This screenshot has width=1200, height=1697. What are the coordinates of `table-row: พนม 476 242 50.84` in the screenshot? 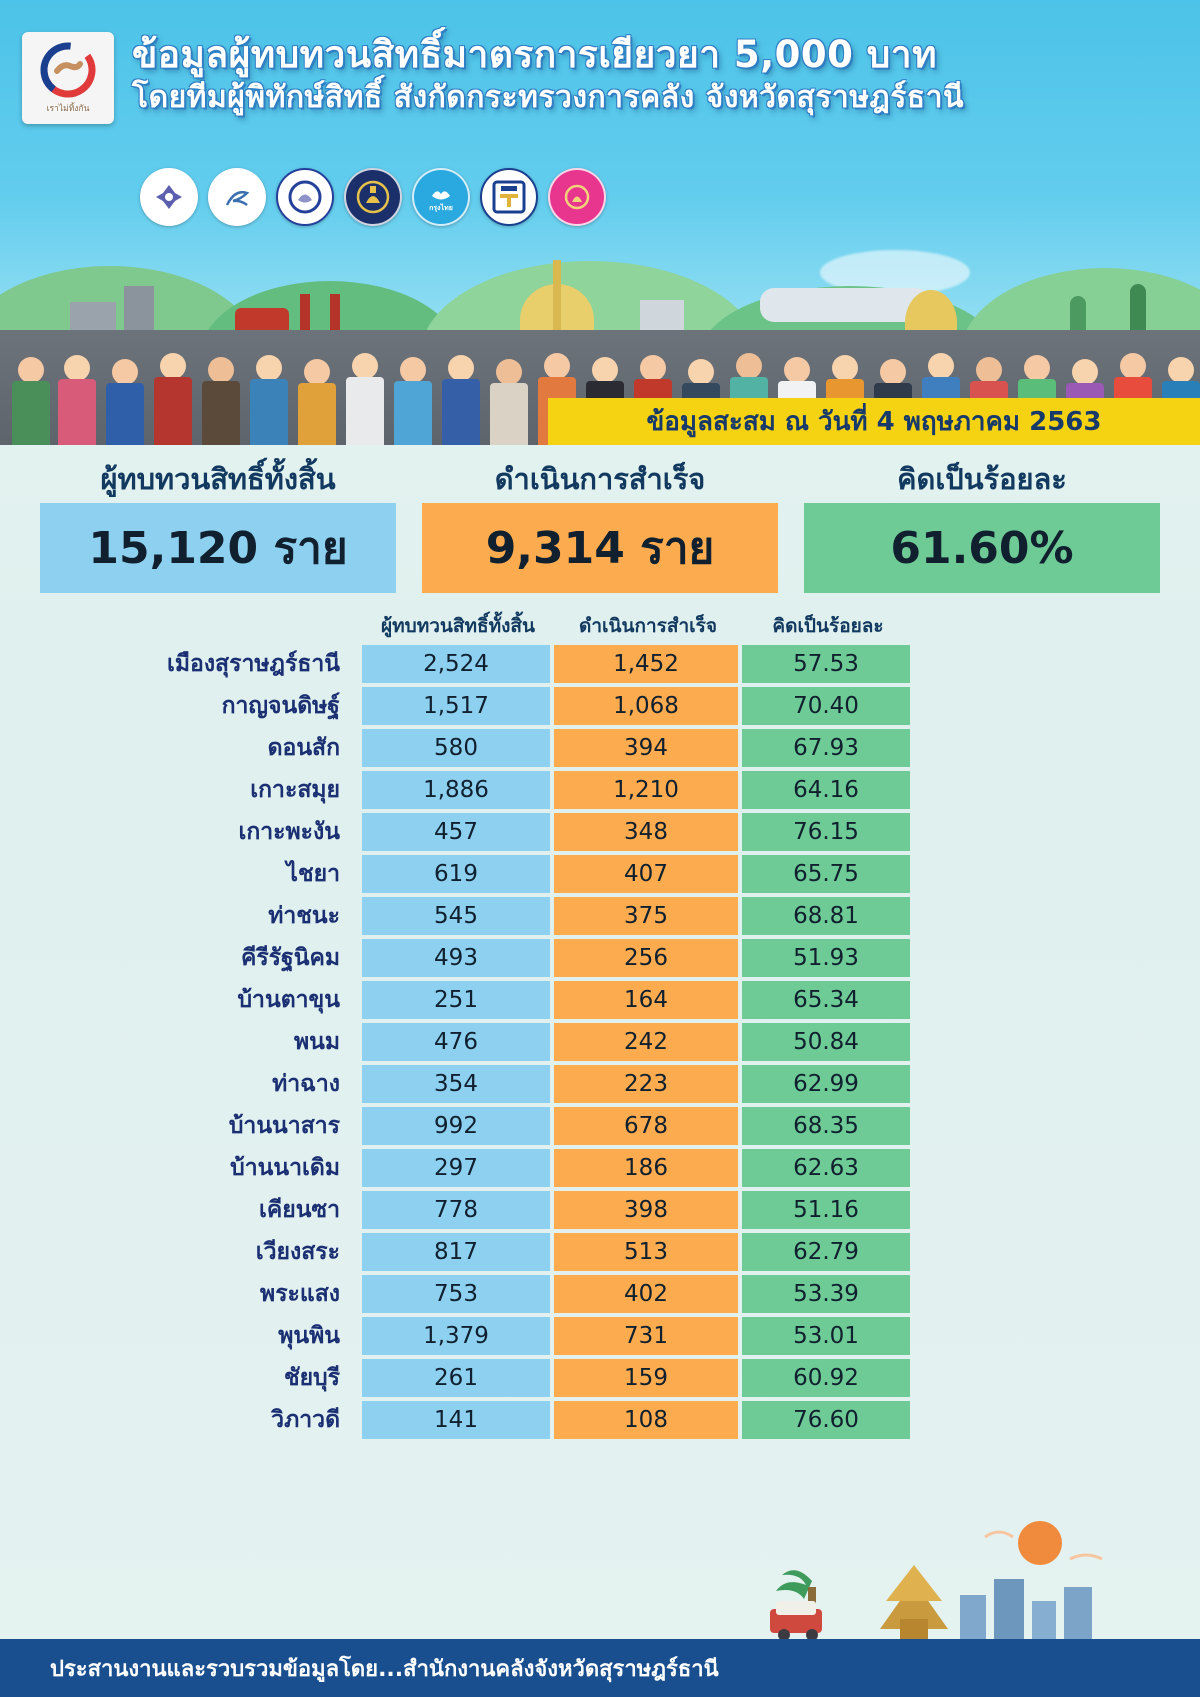 It's located at (600, 1042).